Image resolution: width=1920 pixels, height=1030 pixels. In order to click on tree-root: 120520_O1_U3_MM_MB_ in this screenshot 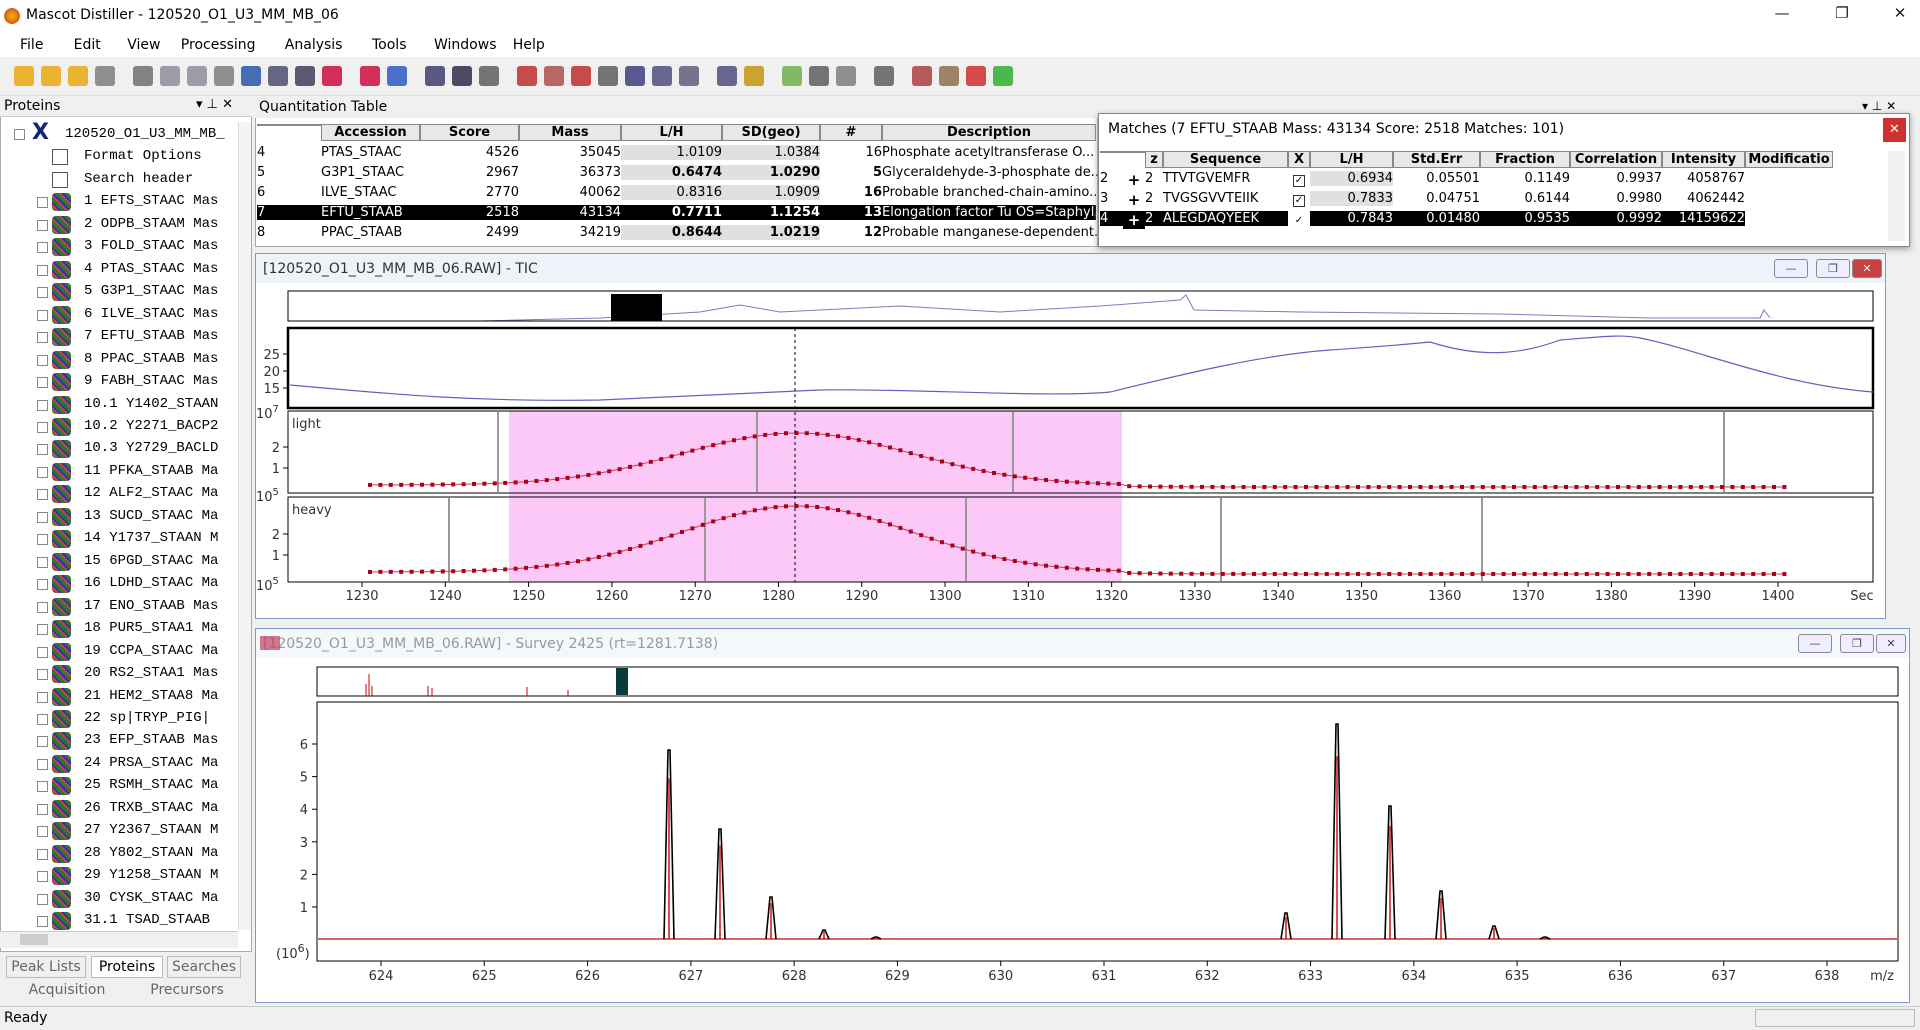, I will do `click(145, 134)`.